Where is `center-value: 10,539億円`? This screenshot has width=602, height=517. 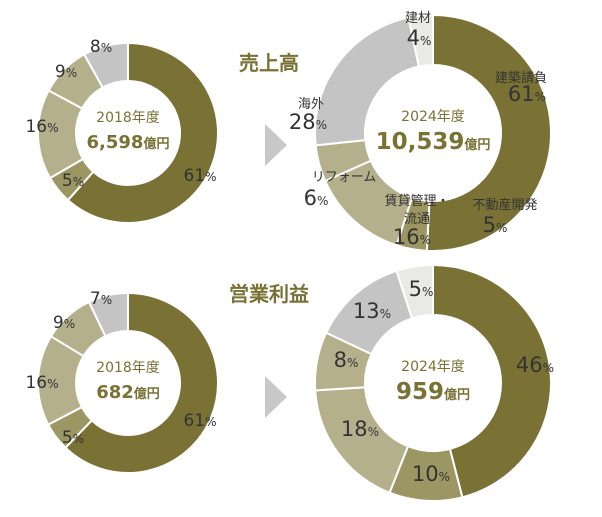 center-value: 10,539億円 is located at coordinates (433, 142).